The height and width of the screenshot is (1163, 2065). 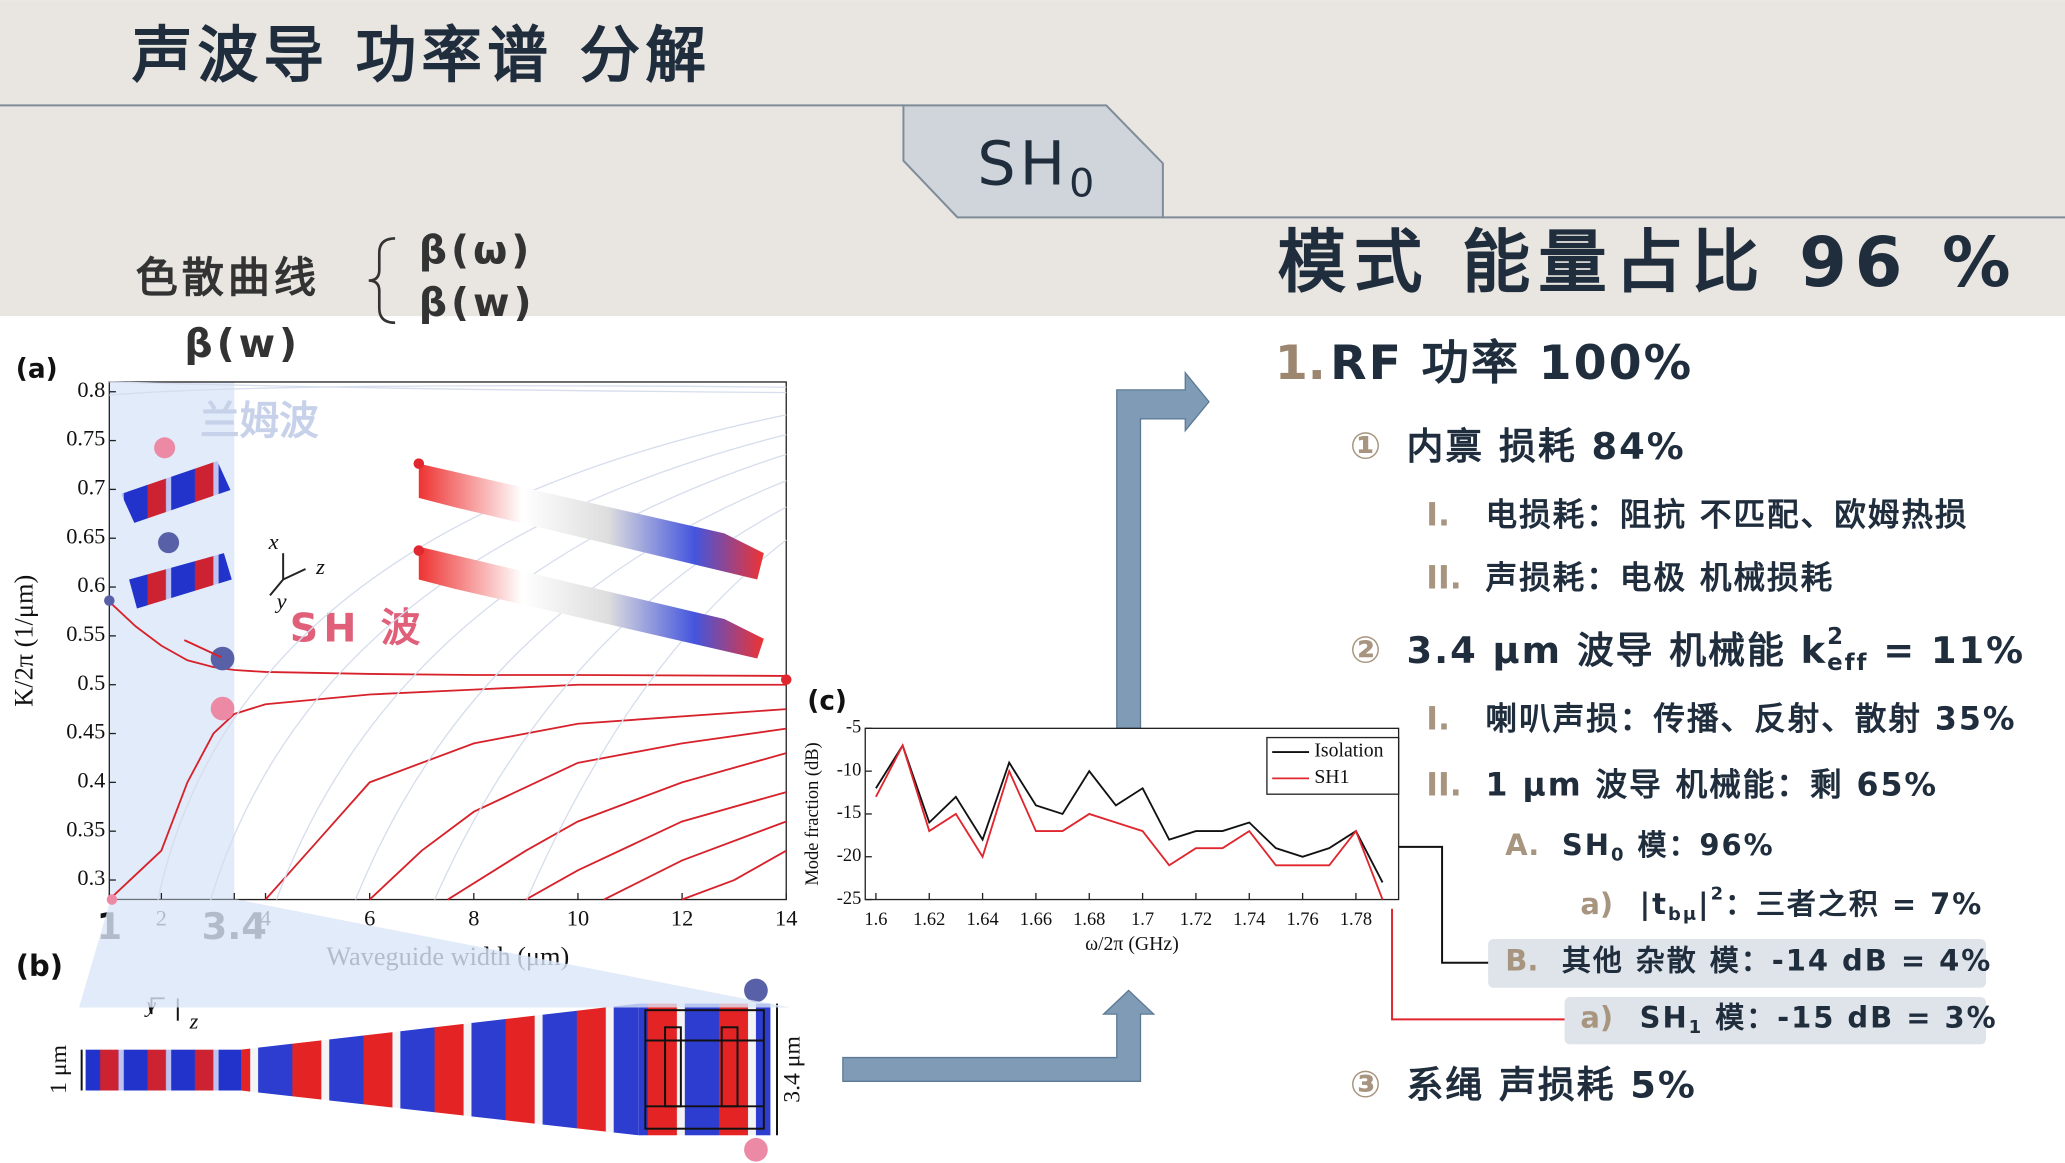 What do you see at coordinates (1854, 904) in the screenshot?
I see `item-text: ：三者之积 = 7%` at bounding box center [1854, 904].